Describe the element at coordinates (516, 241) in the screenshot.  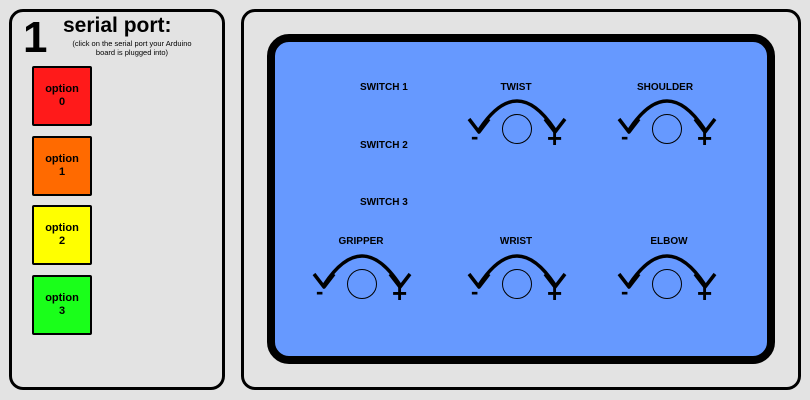
I see `wrist-label: WRIST` at that location.